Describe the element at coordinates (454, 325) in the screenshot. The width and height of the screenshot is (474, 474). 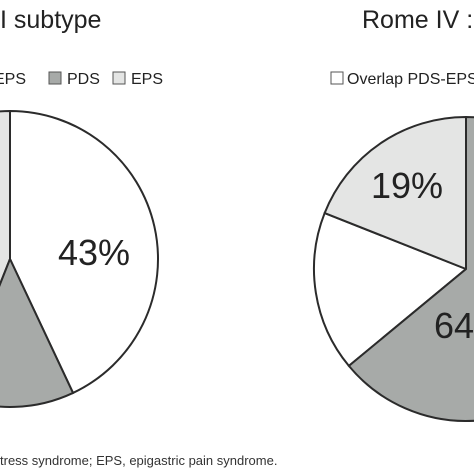
I see `right-pie-label-64: 64%` at that location.